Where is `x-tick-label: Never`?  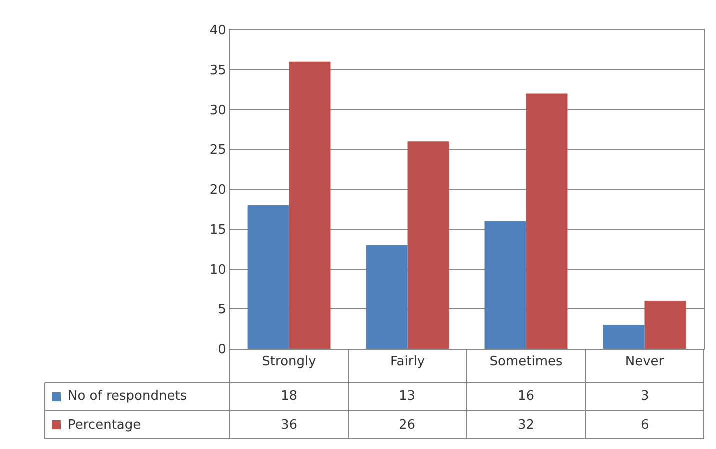
x-tick-label: Never is located at coordinates (645, 362).